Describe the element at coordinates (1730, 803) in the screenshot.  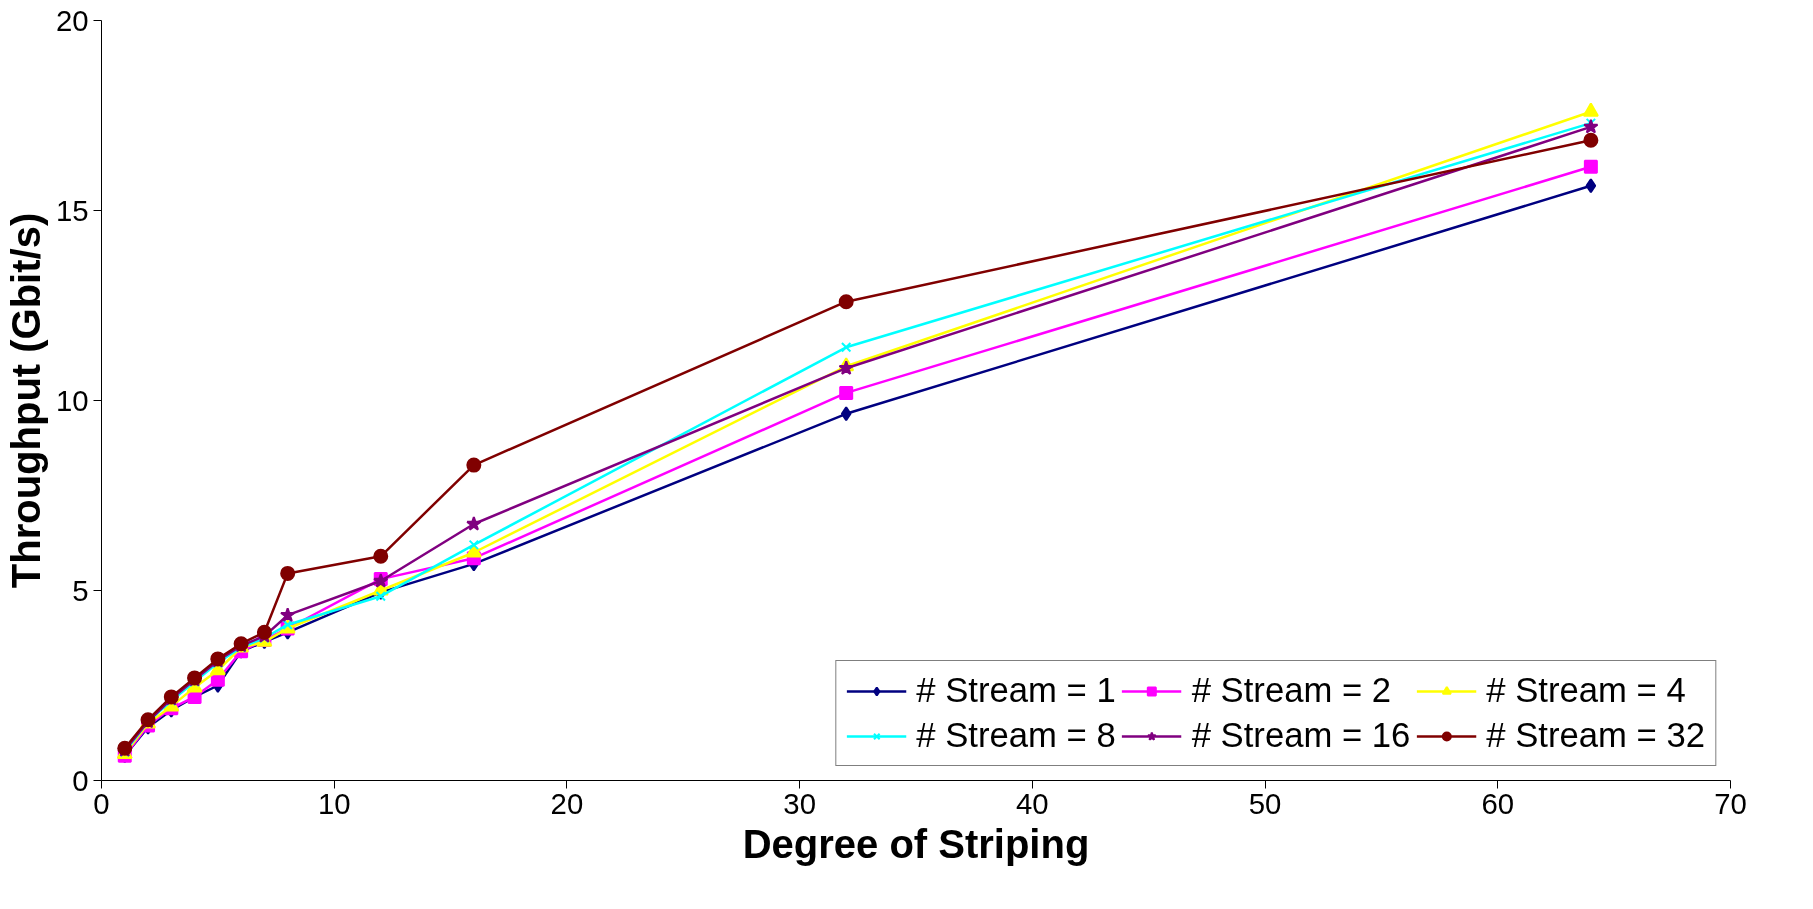
I see `x-tick-label: 70` at that location.